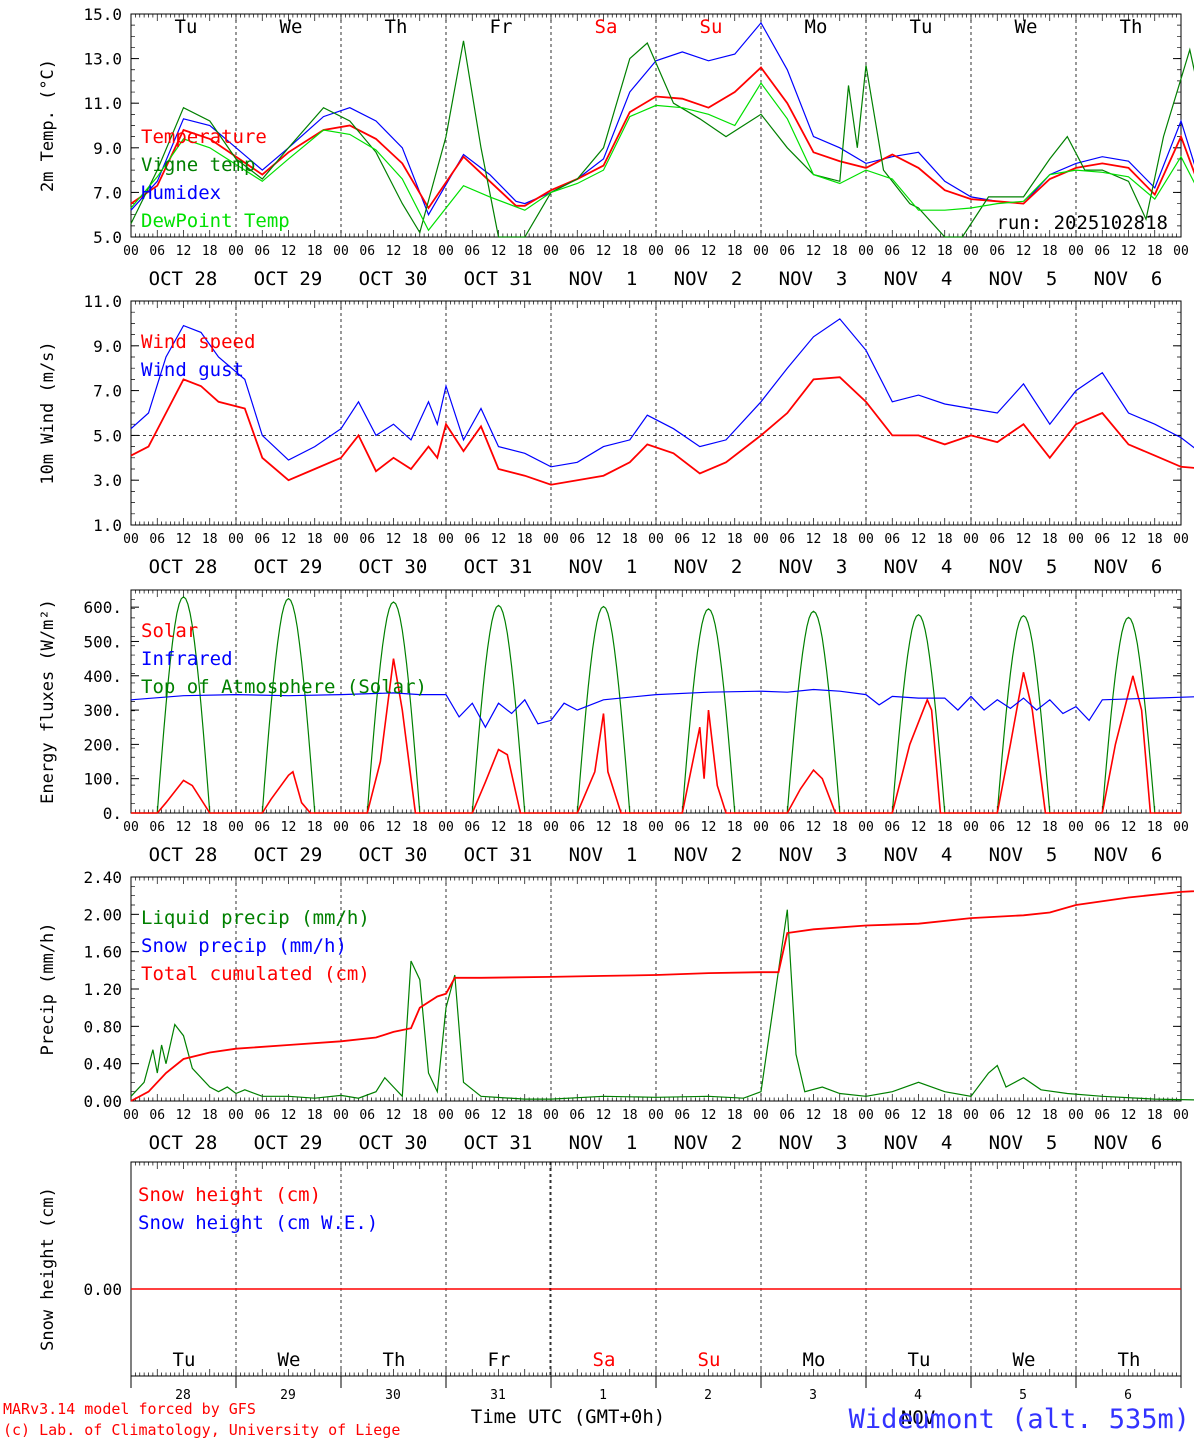 The image size is (1194, 1440). What do you see at coordinates (102, 103) in the screenshot?
I see `temp-ytick-label: 11.0` at bounding box center [102, 103].